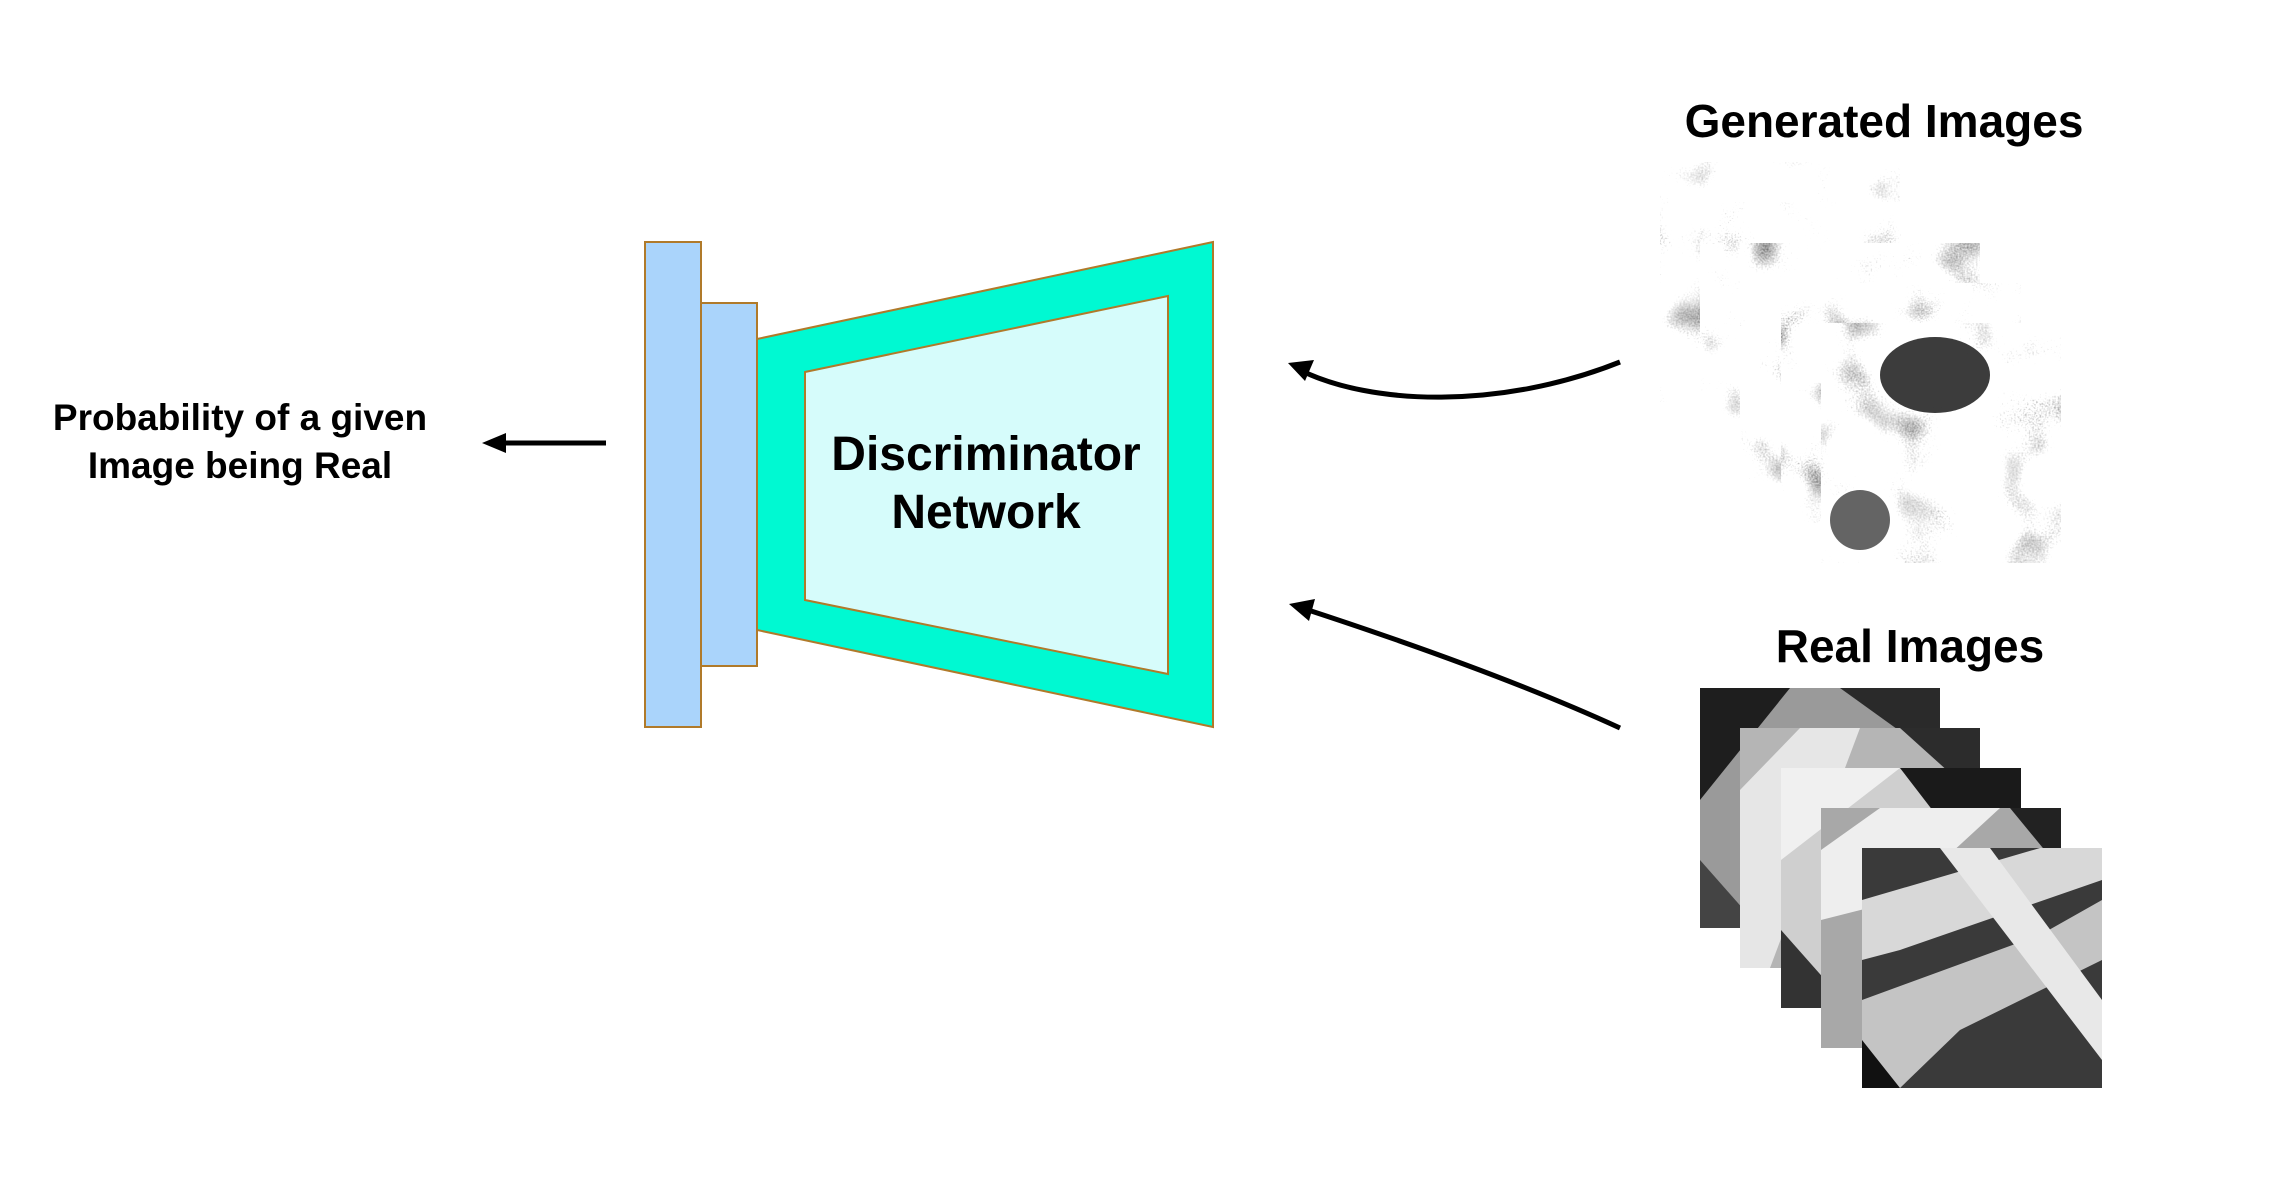  I want to click on generated-images-stack, so click(1860, 362).